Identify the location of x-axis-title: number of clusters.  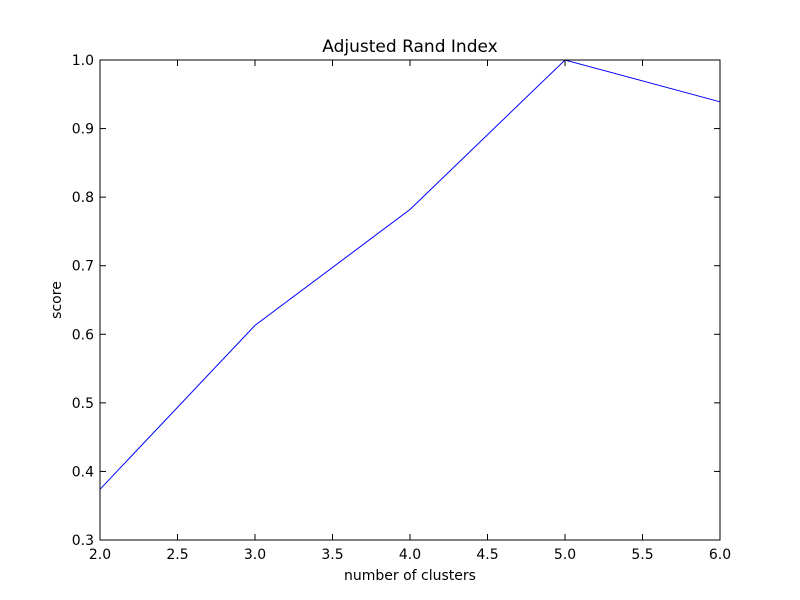
(410, 576).